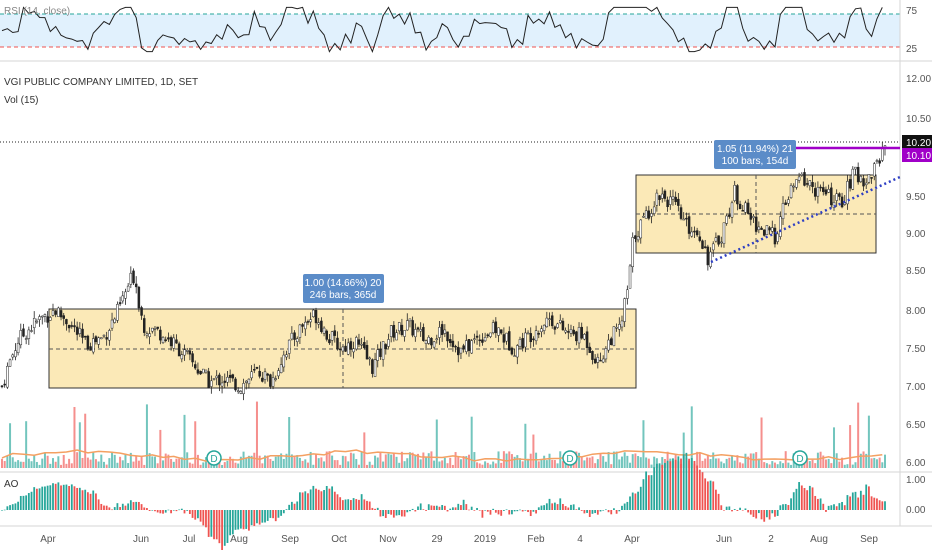 The width and height of the screenshot is (932, 555). I want to click on range-annotation-line2: 100 bars, 154d, so click(755, 161).